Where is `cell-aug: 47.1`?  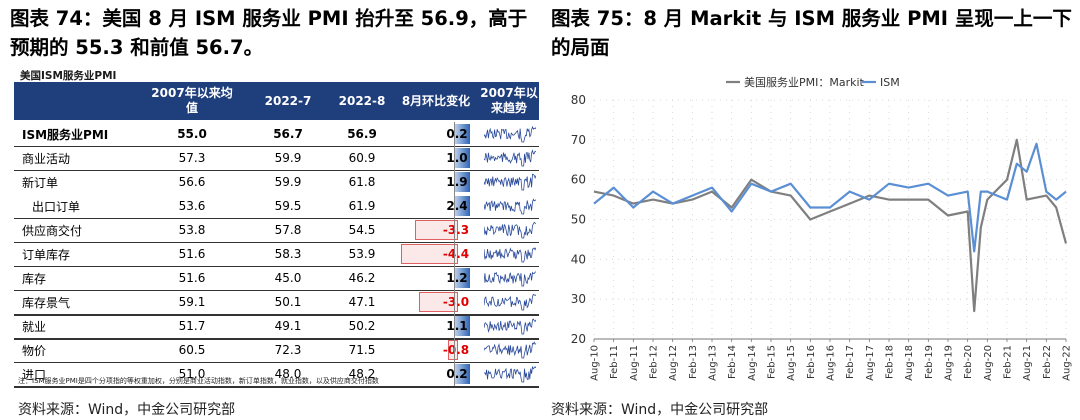 cell-aug: 47.1 is located at coordinates (362, 302).